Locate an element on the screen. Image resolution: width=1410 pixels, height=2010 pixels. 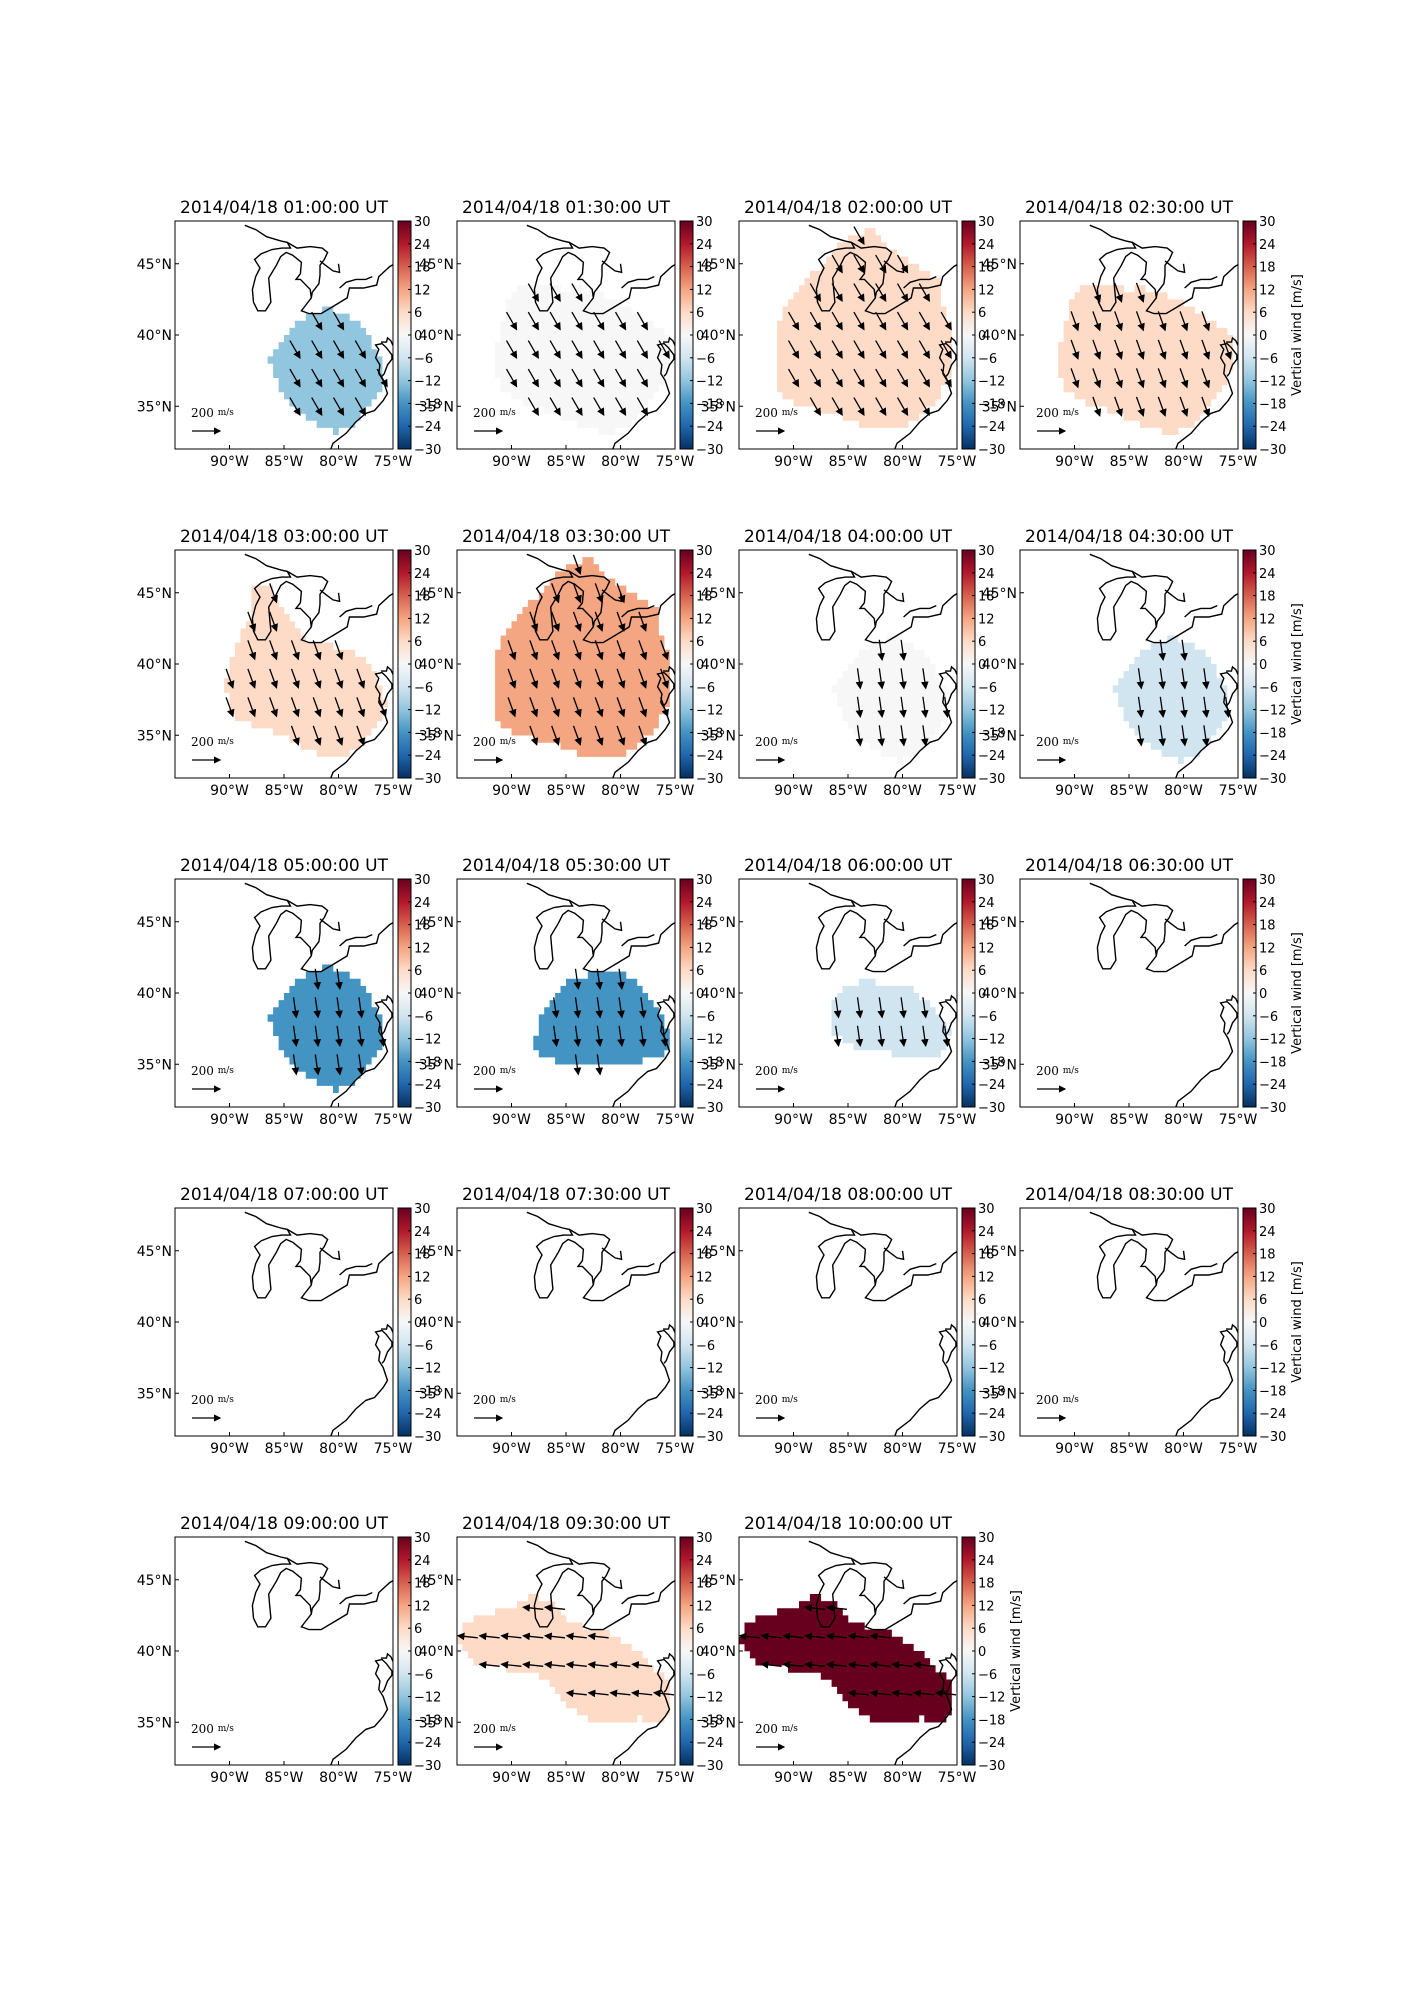
x-tick-label: 90°W is located at coordinates (793, 1449).